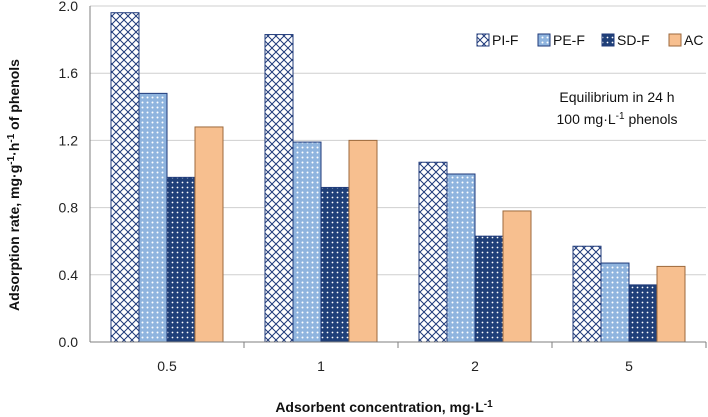  What do you see at coordinates (617, 119) in the screenshot?
I see `annotation-line-2: 100 mg·L-1 phenols` at bounding box center [617, 119].